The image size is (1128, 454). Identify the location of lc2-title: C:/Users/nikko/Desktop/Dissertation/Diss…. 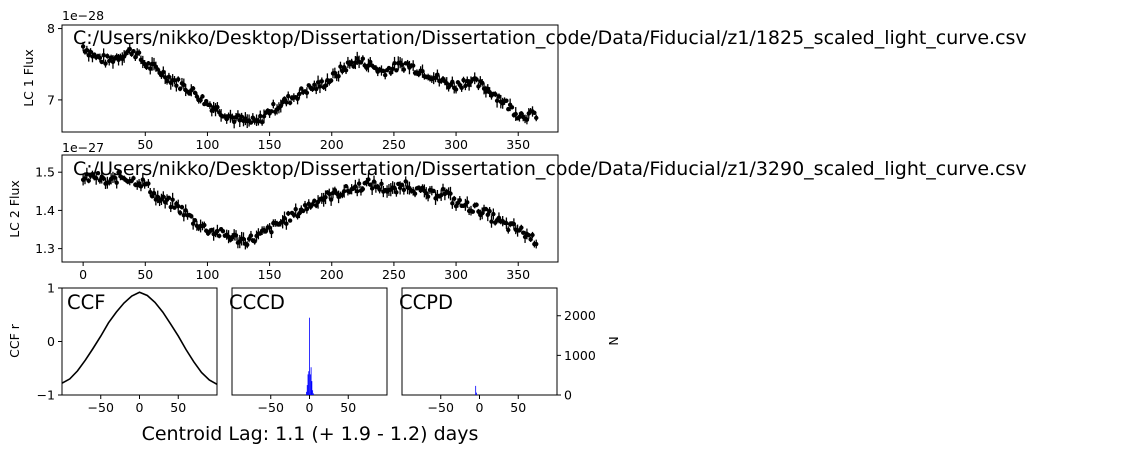
(550, 169).